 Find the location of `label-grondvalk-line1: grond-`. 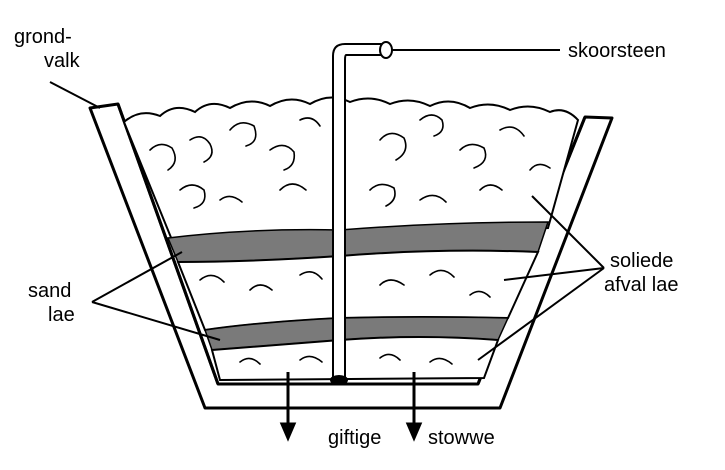

label-grondvalk-line1: grond- is located at coordinates (43, 37).